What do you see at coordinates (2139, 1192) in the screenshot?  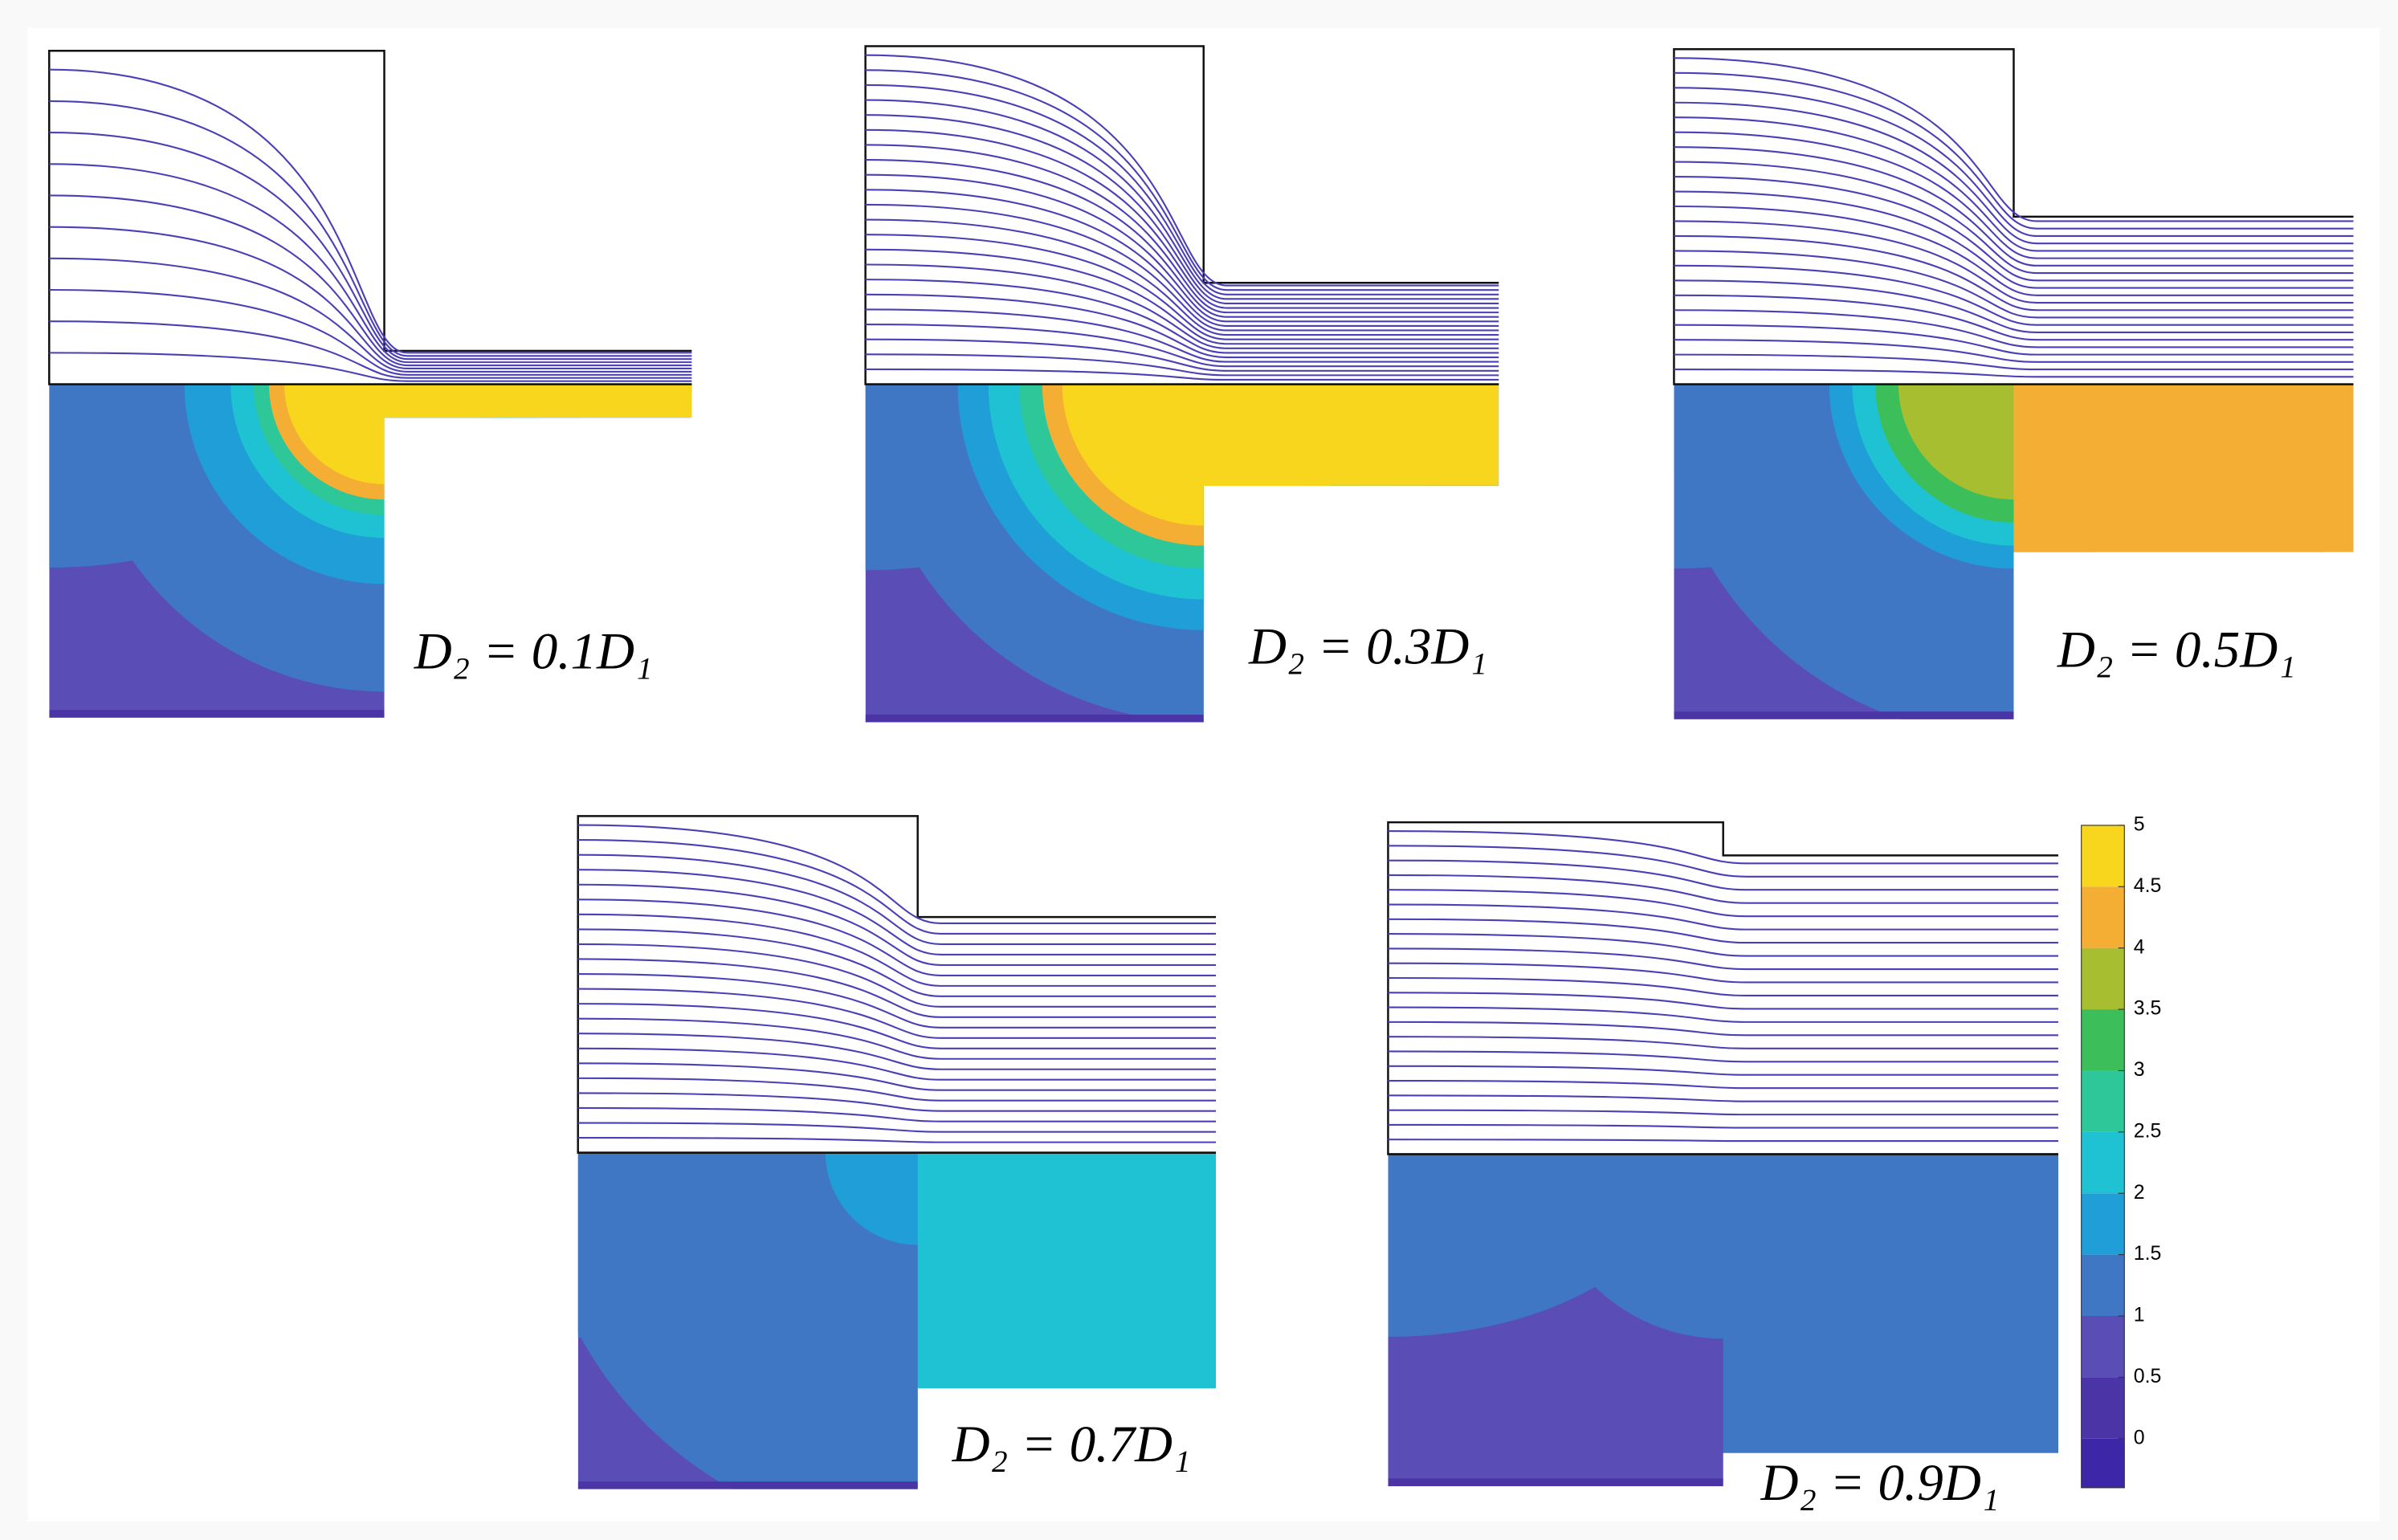 I see `colorbar-tick-label: 2` at bounding box center [2139, 1192].